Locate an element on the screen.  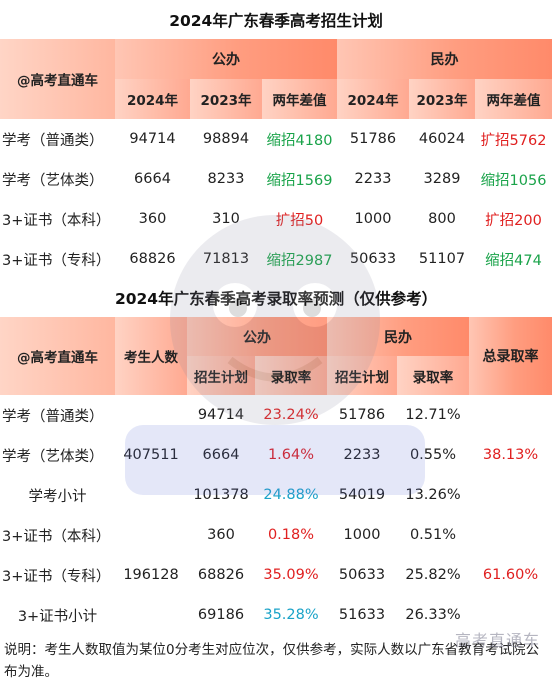
plan-cell: 8233 is located at coordinates (226, 179).